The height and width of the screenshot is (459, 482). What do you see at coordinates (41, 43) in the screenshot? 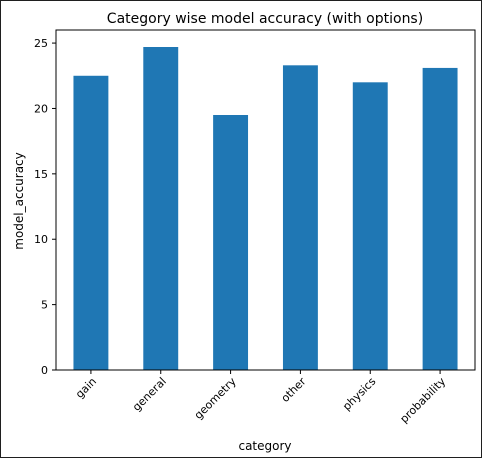
I see `y-tick-label-25: 25` at bounding box center [41, 43].